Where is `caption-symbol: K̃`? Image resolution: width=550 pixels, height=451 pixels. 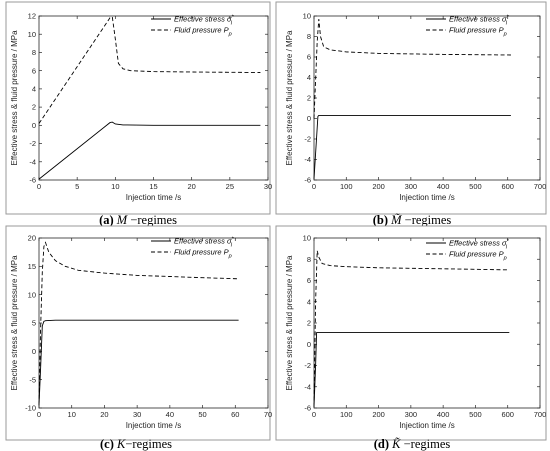 caption-symbol: K̃ is located at coordinates (396, 444).